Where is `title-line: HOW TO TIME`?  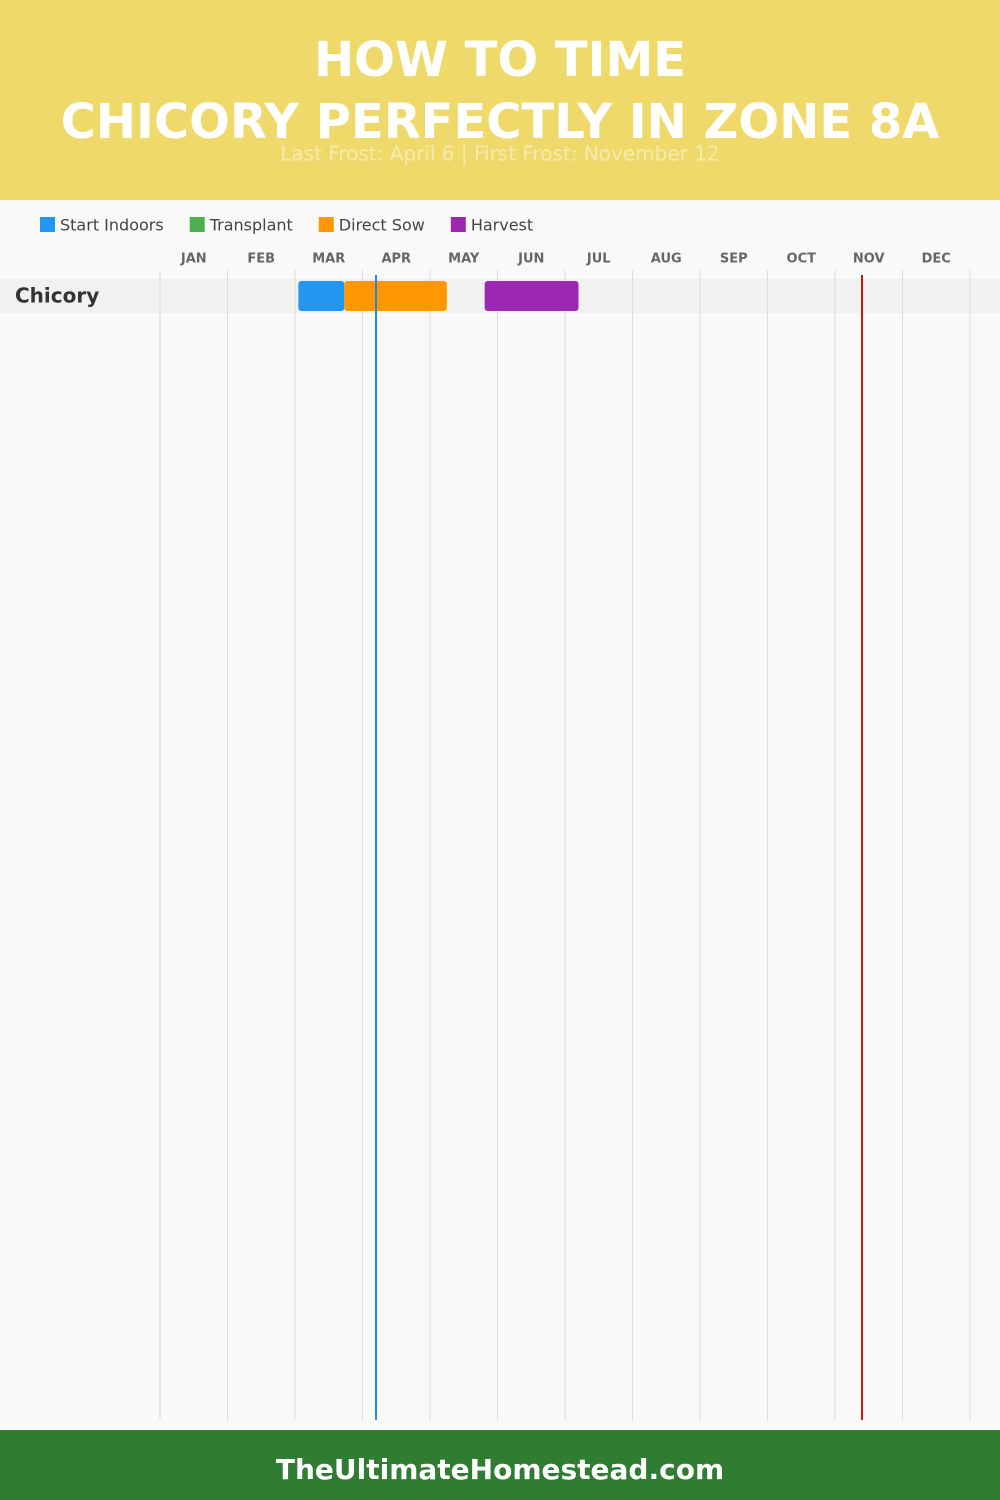 title-line: HOW TO TIME is located at coordinates (500, 60).